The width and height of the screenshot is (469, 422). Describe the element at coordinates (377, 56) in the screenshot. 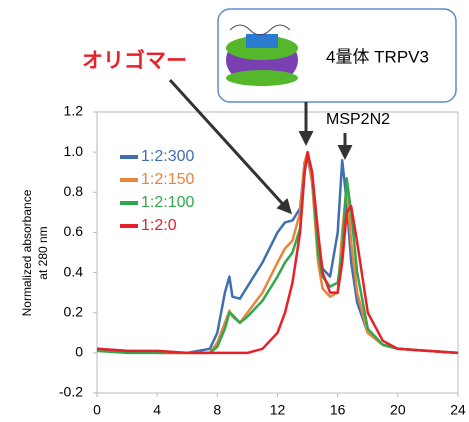

I see `annotation: 4量体 TRPV3` at that location.